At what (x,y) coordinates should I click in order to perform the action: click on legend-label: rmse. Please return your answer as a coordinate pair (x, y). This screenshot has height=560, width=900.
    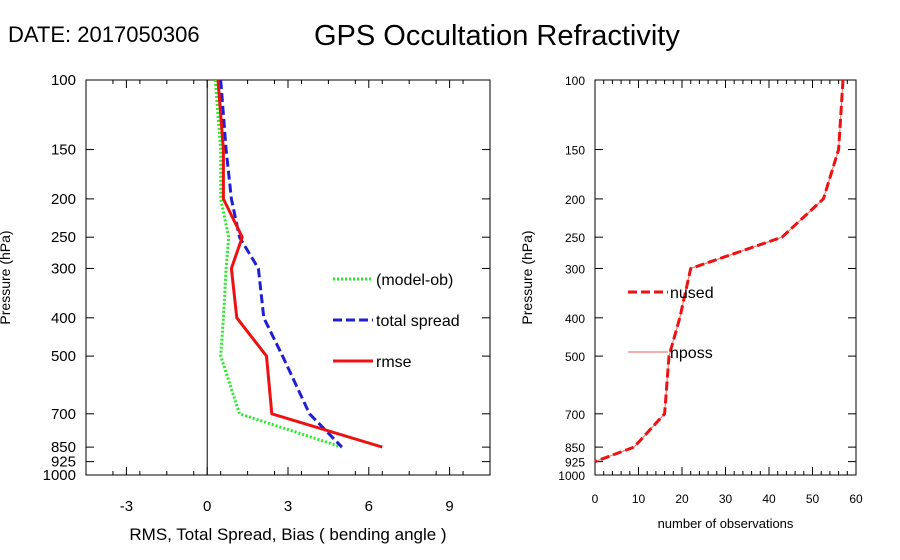
    Looking at the image, I should click on (394, 362).